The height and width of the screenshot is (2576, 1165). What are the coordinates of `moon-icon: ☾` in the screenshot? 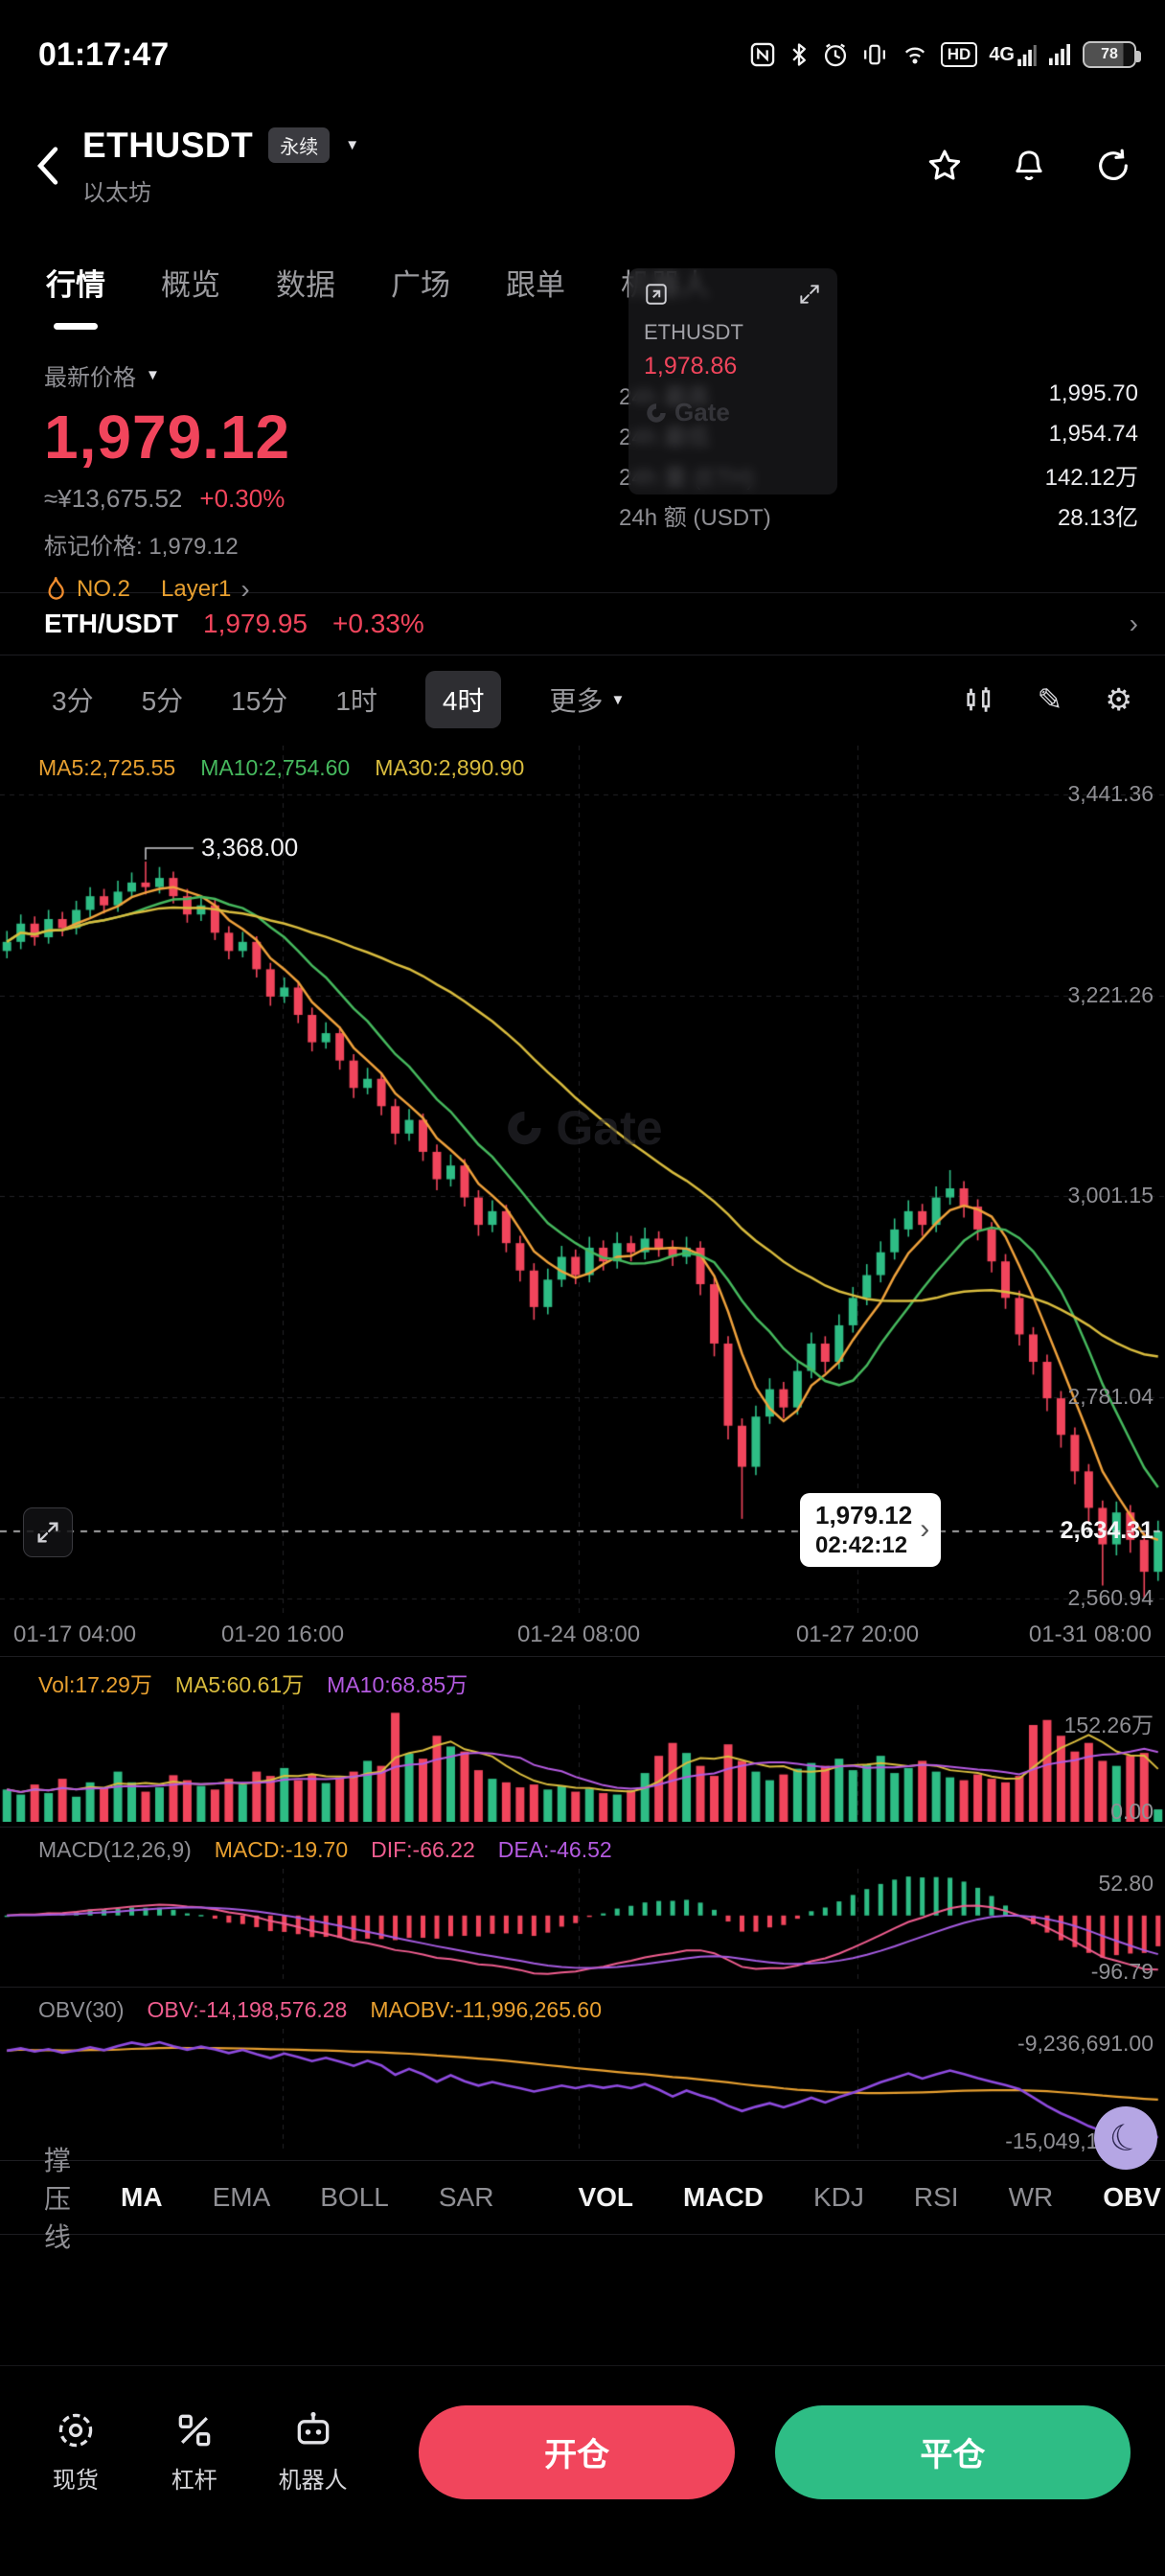 It's located at (1126, 2138).